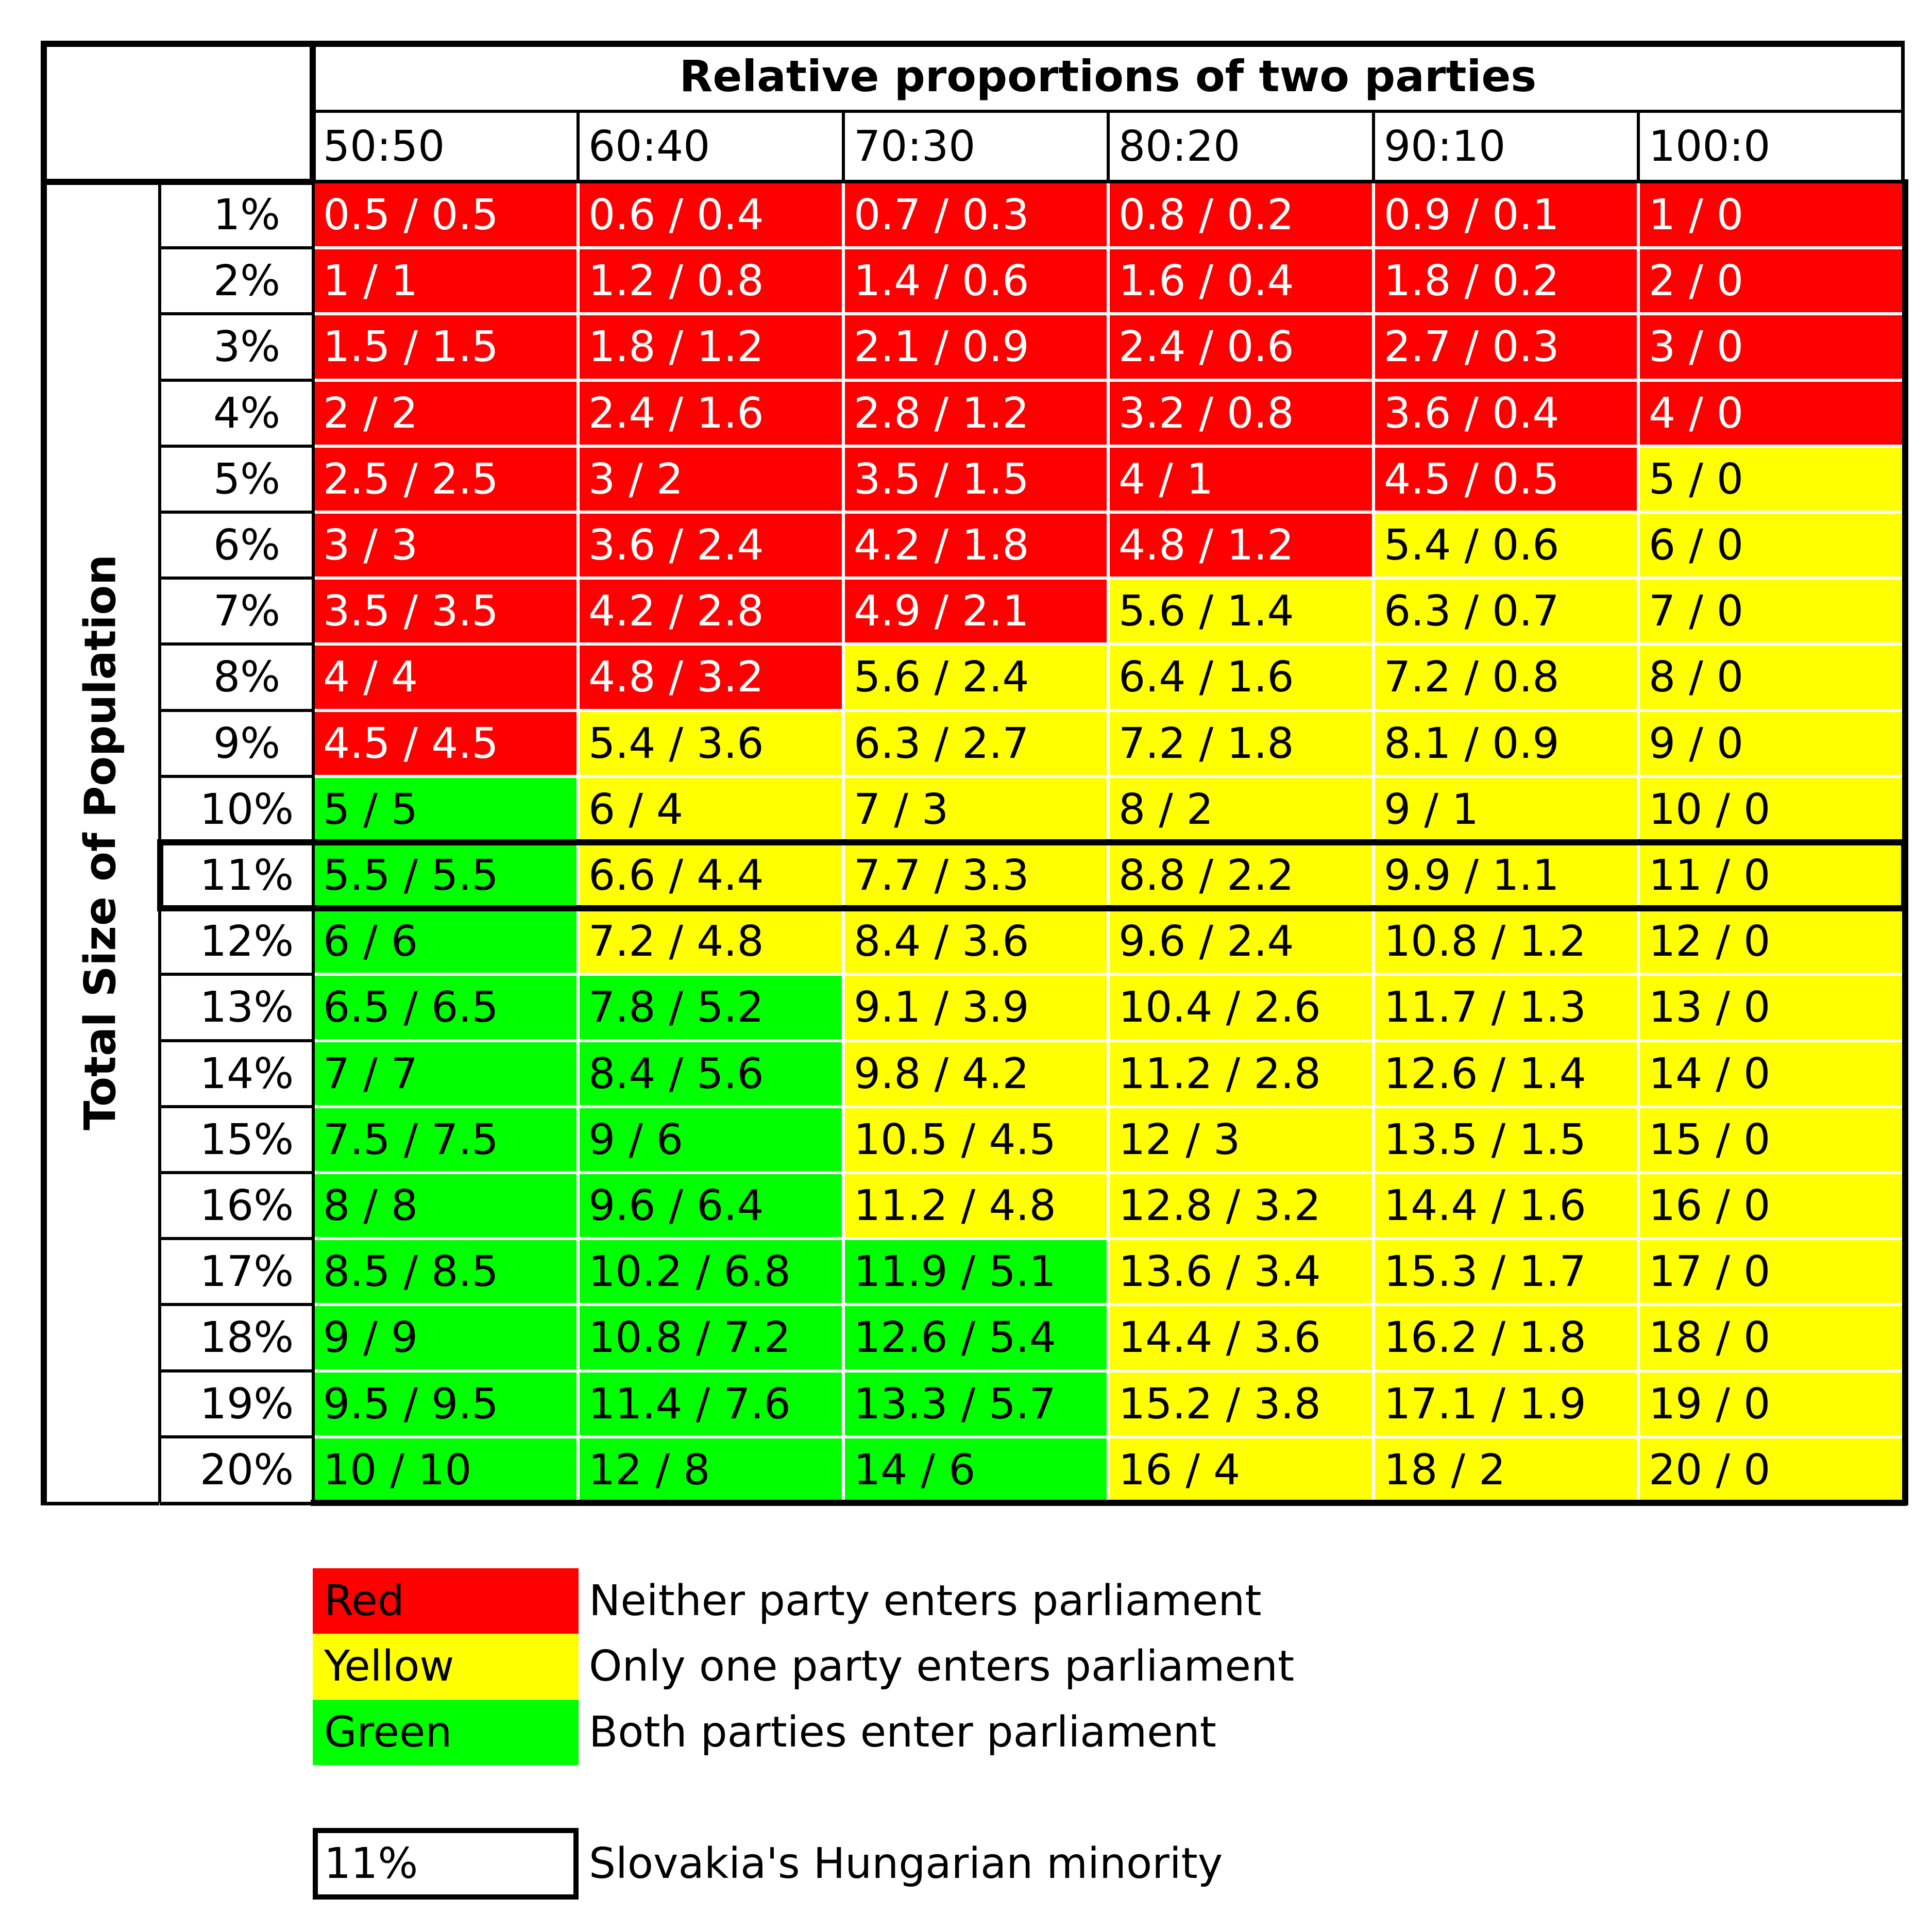 This screenshot has width=1932, height=1932. Describe the element at coordinates (1506, 1074) in the screenshot. I see `table-cell: 12.6 / 1.4` at that location.